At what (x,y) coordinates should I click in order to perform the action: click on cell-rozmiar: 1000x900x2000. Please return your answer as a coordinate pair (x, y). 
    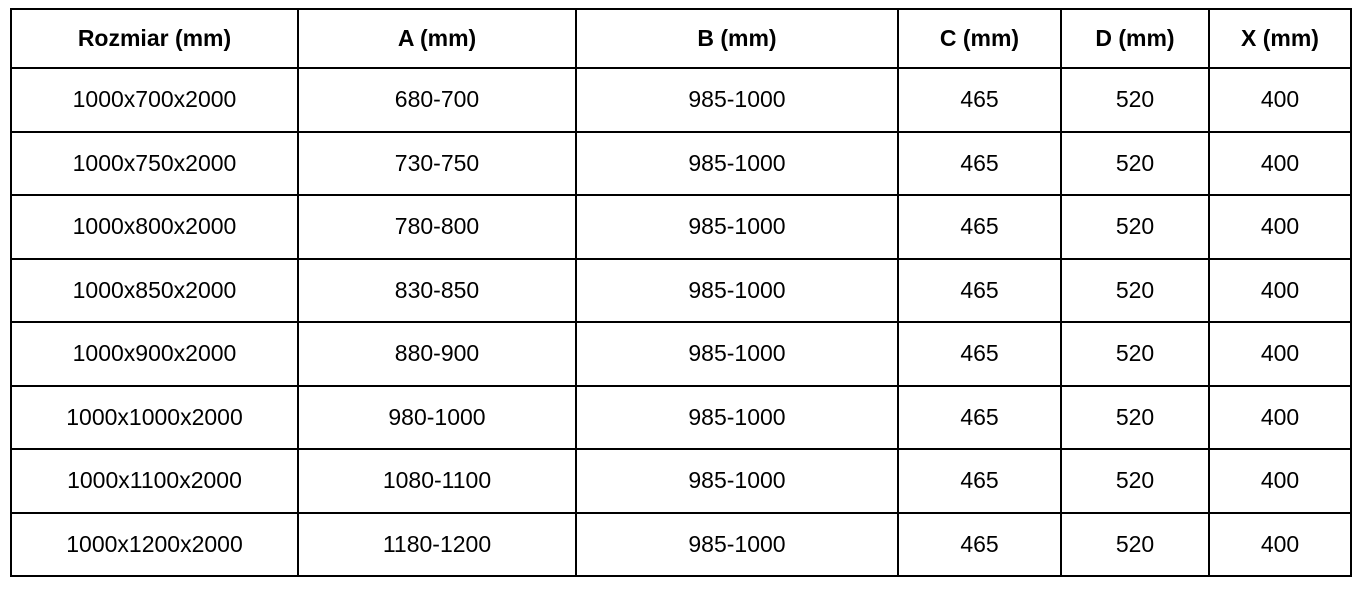
    Looking at the image, I should click on (154, 354).